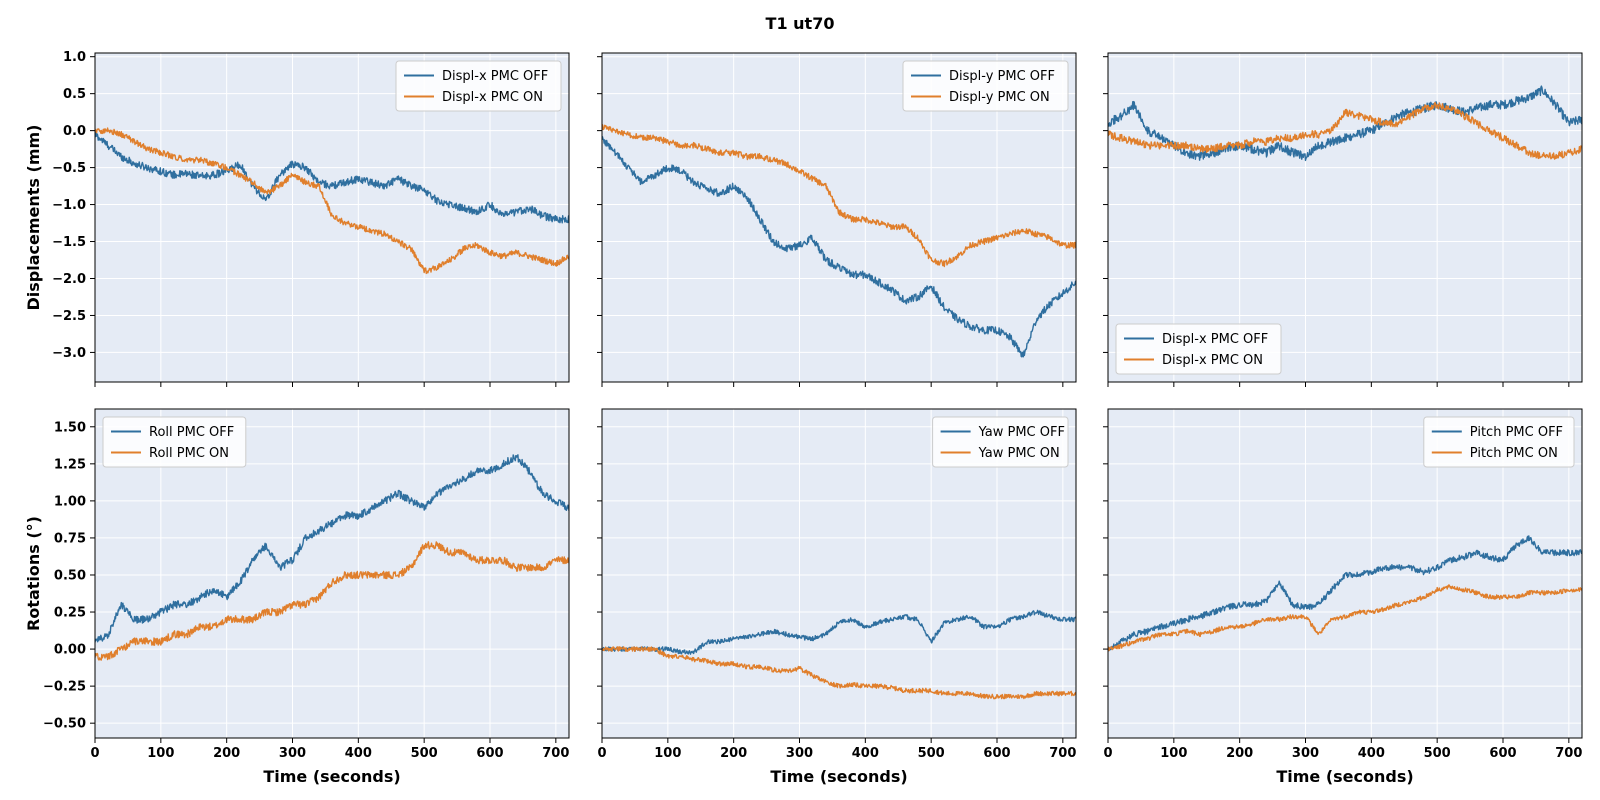 The image size is (1600, 800). What do you see at coordinates (189, 453) in the screenshot?
I see `legend-label: Roll PMC ON` at bounding box center [189, 453].